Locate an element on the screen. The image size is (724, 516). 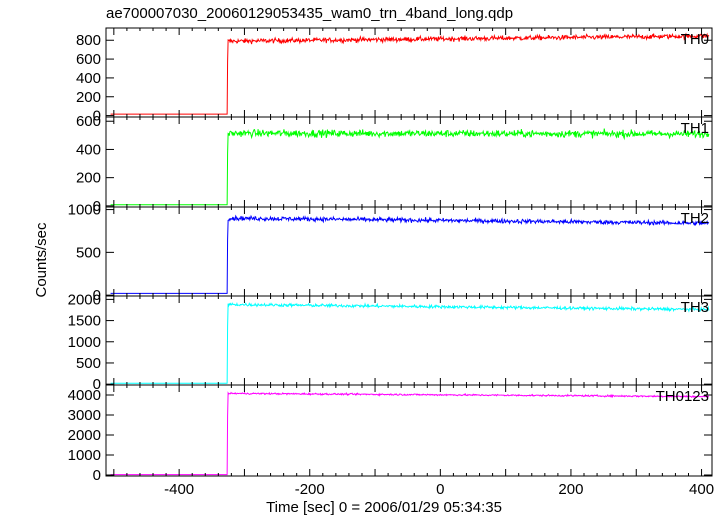
series-line-th3 is located at coordinates (410, 342).